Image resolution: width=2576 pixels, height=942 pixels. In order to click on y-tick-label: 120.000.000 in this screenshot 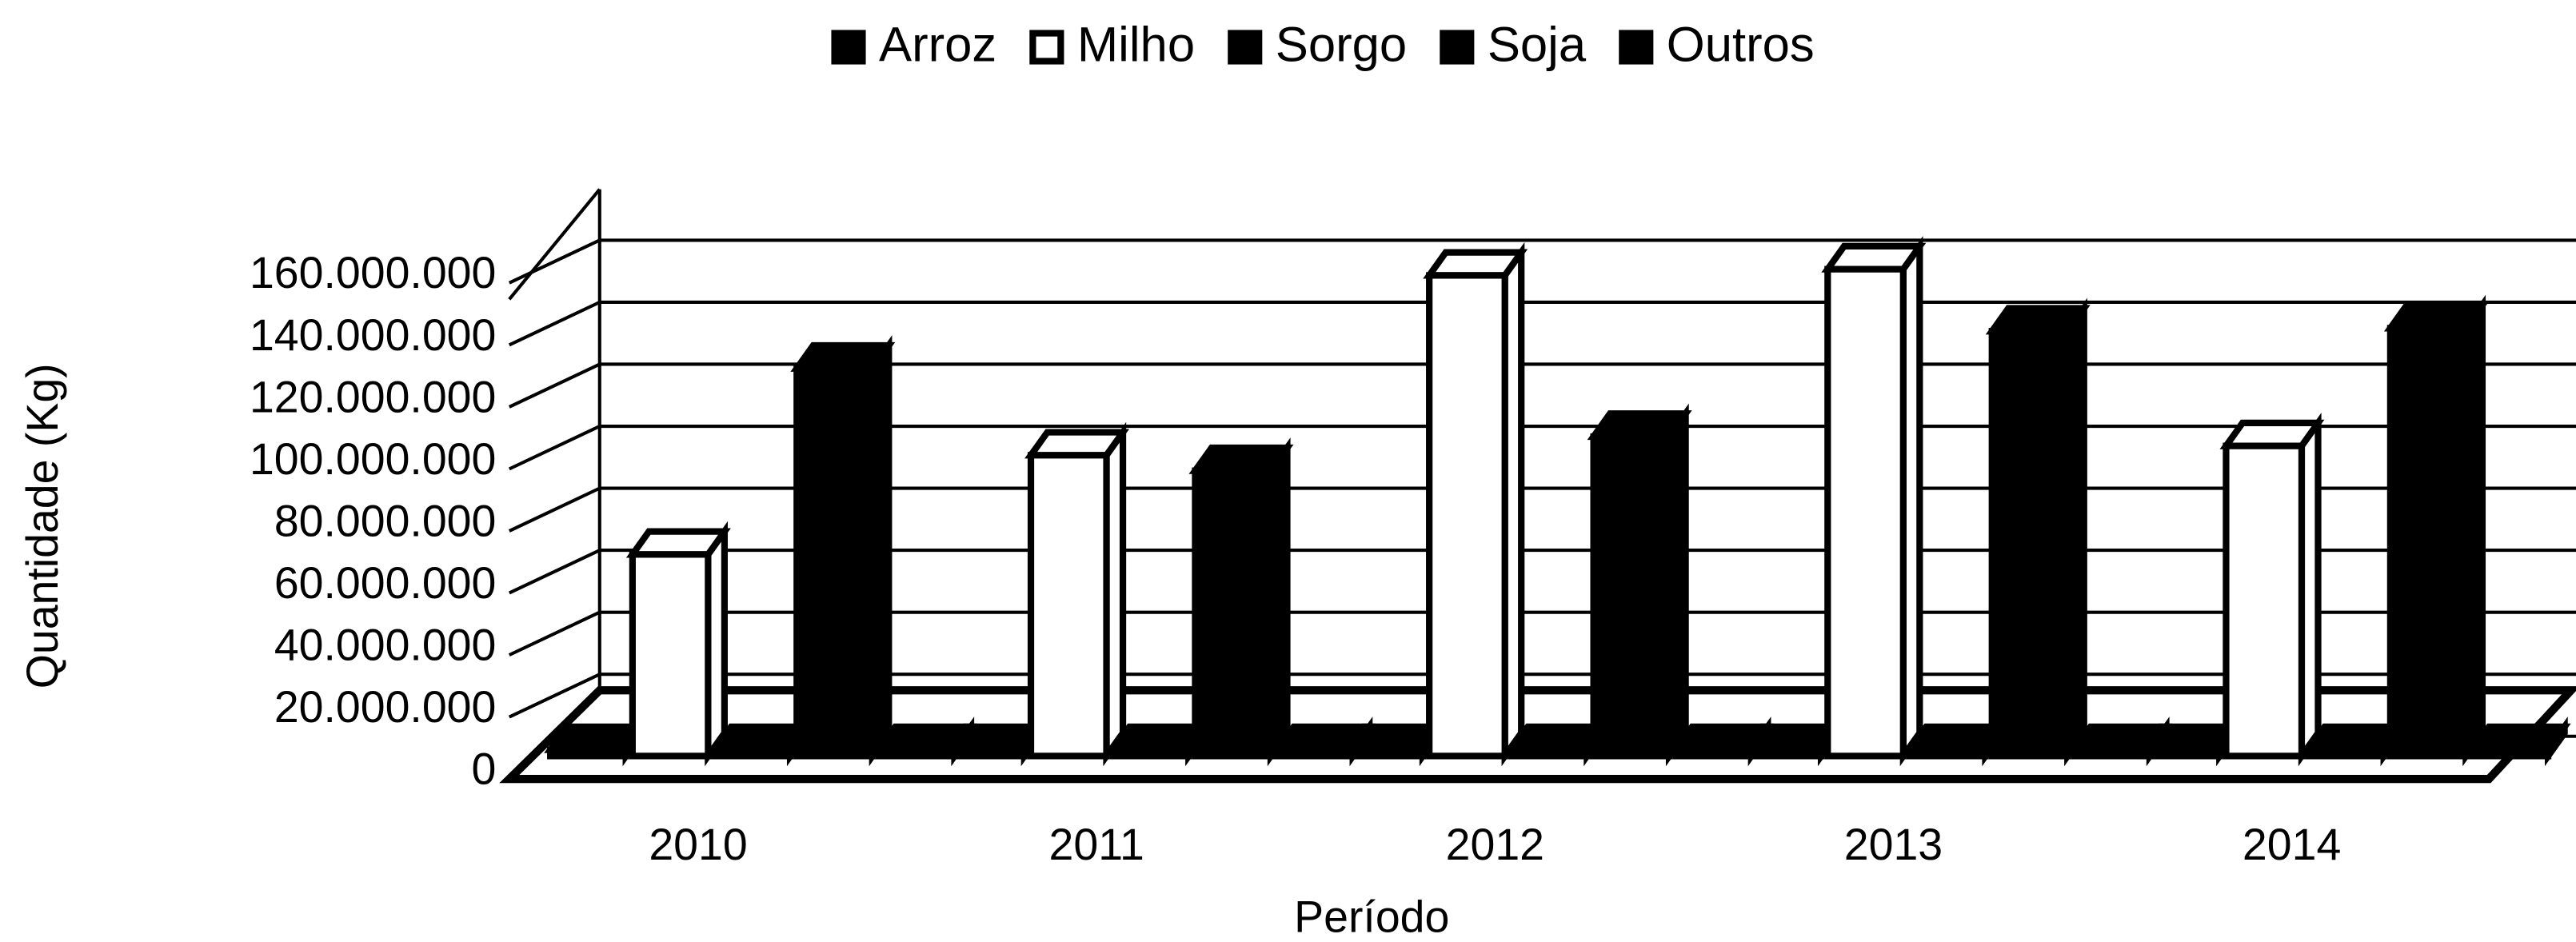, I will do `click(373, 396)`.